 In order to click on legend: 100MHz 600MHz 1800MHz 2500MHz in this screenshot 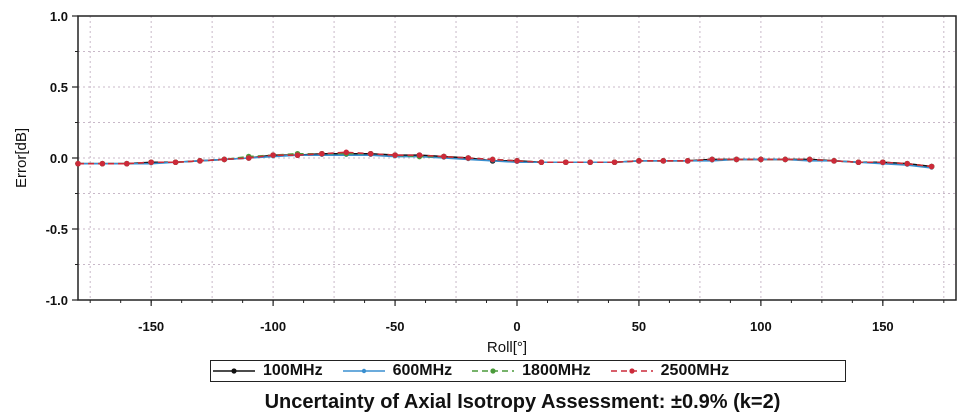, I will do `click(528, 371)`.